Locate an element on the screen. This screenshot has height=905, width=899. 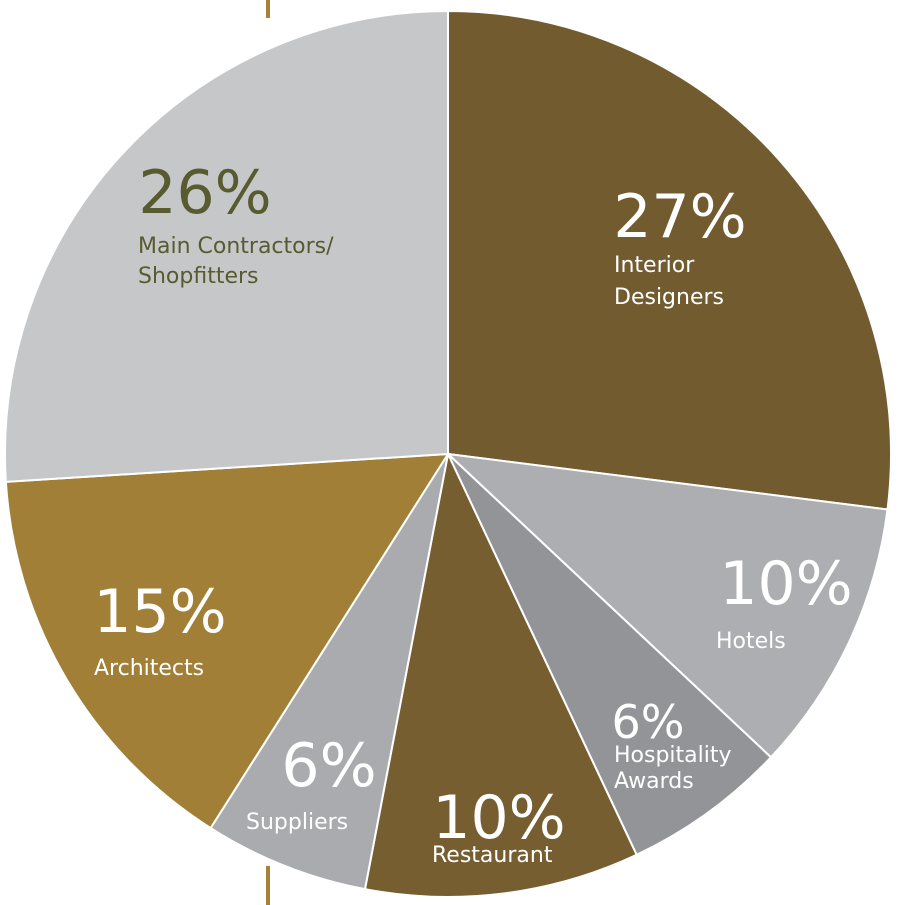
data-label-percent-main-contractors-shopfitters: 26% is located at coordinates (204, 193).